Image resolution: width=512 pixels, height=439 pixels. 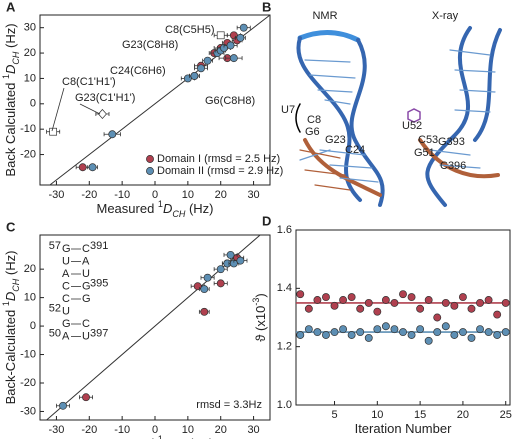 What do you see at coordinates (298, 118) in the screenshot?
I see `bracket` at bounding box center [298, 118].